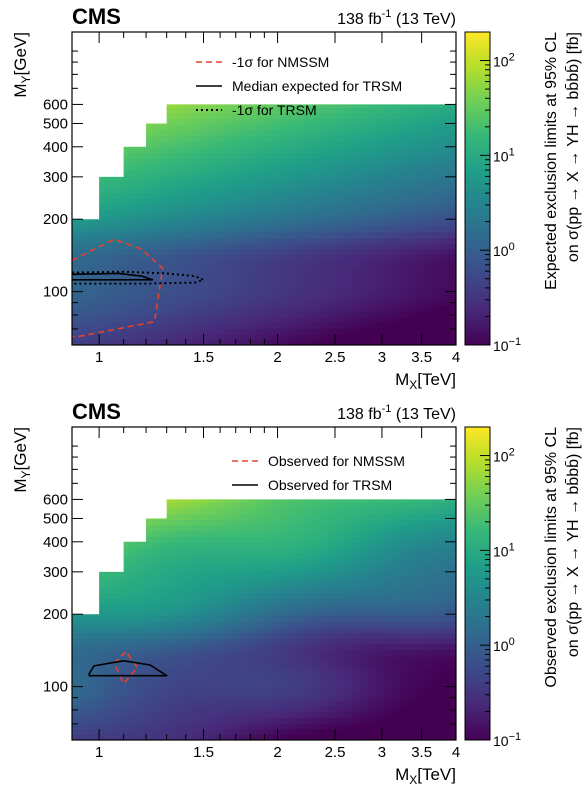 Image resolution: width=588 pixels, height=789 pixels. What do you see at coordinates (55, 572) in the screenshot?
I see `y-tick-label: 300` at bounding box center [55, 572].